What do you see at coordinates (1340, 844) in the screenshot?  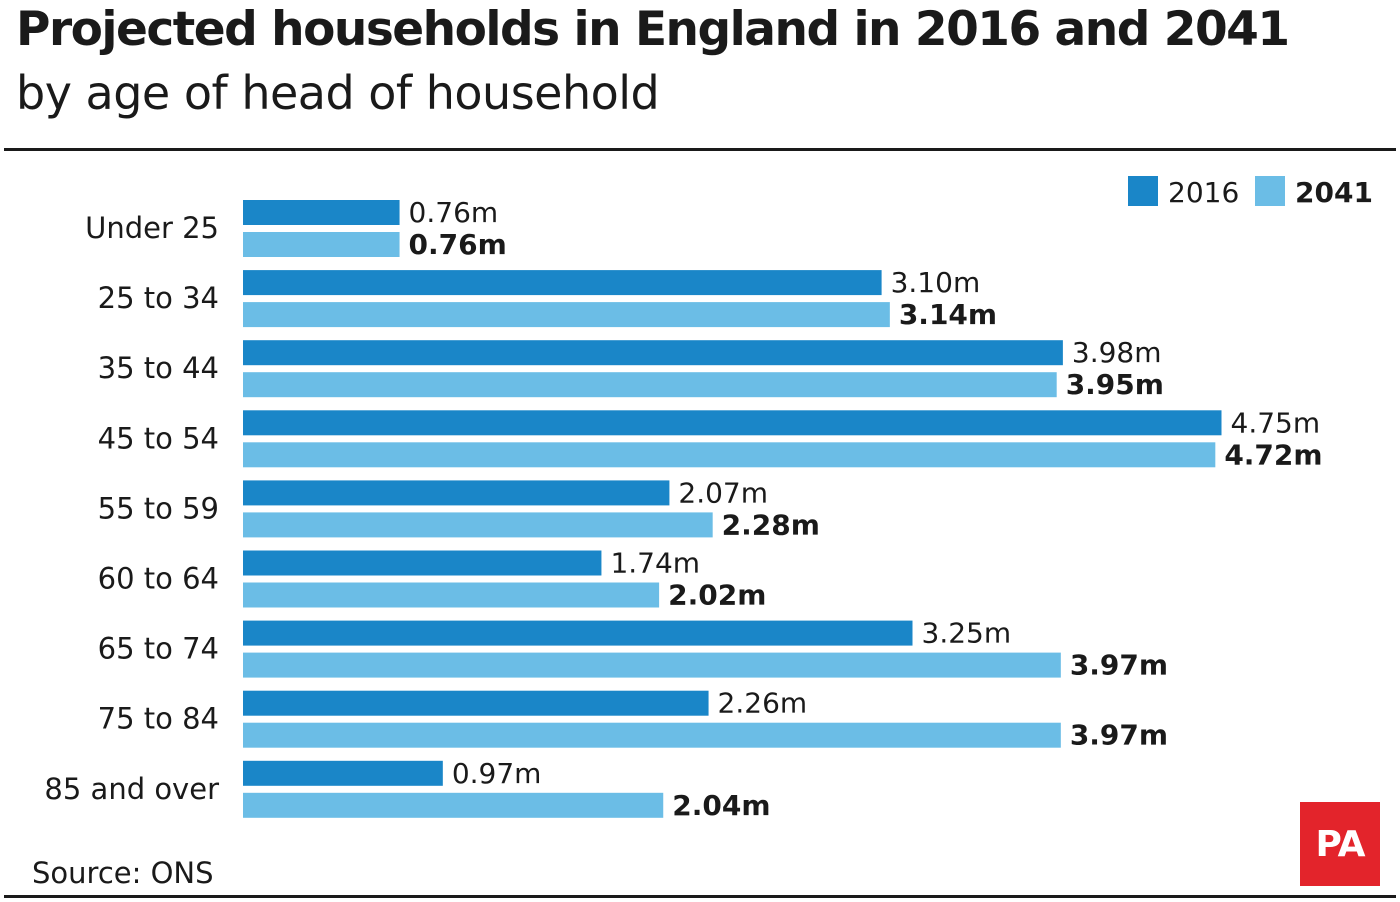 I see `pa-logo: PA` at bounding box center [1340, 844].